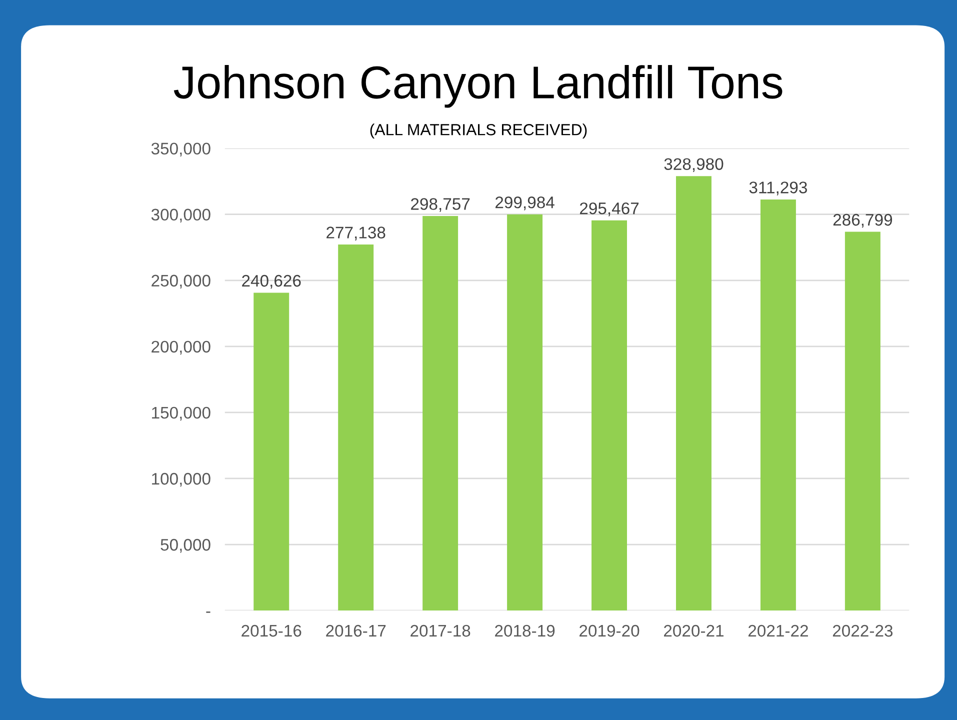  I want to click on y-tick-label: 100,000, so click(181, 479).